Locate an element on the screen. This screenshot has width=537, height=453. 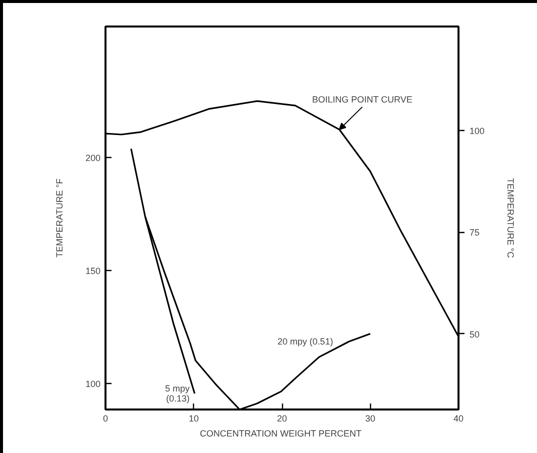
y-tick-label: 150 is located at coordinates (93, 271).